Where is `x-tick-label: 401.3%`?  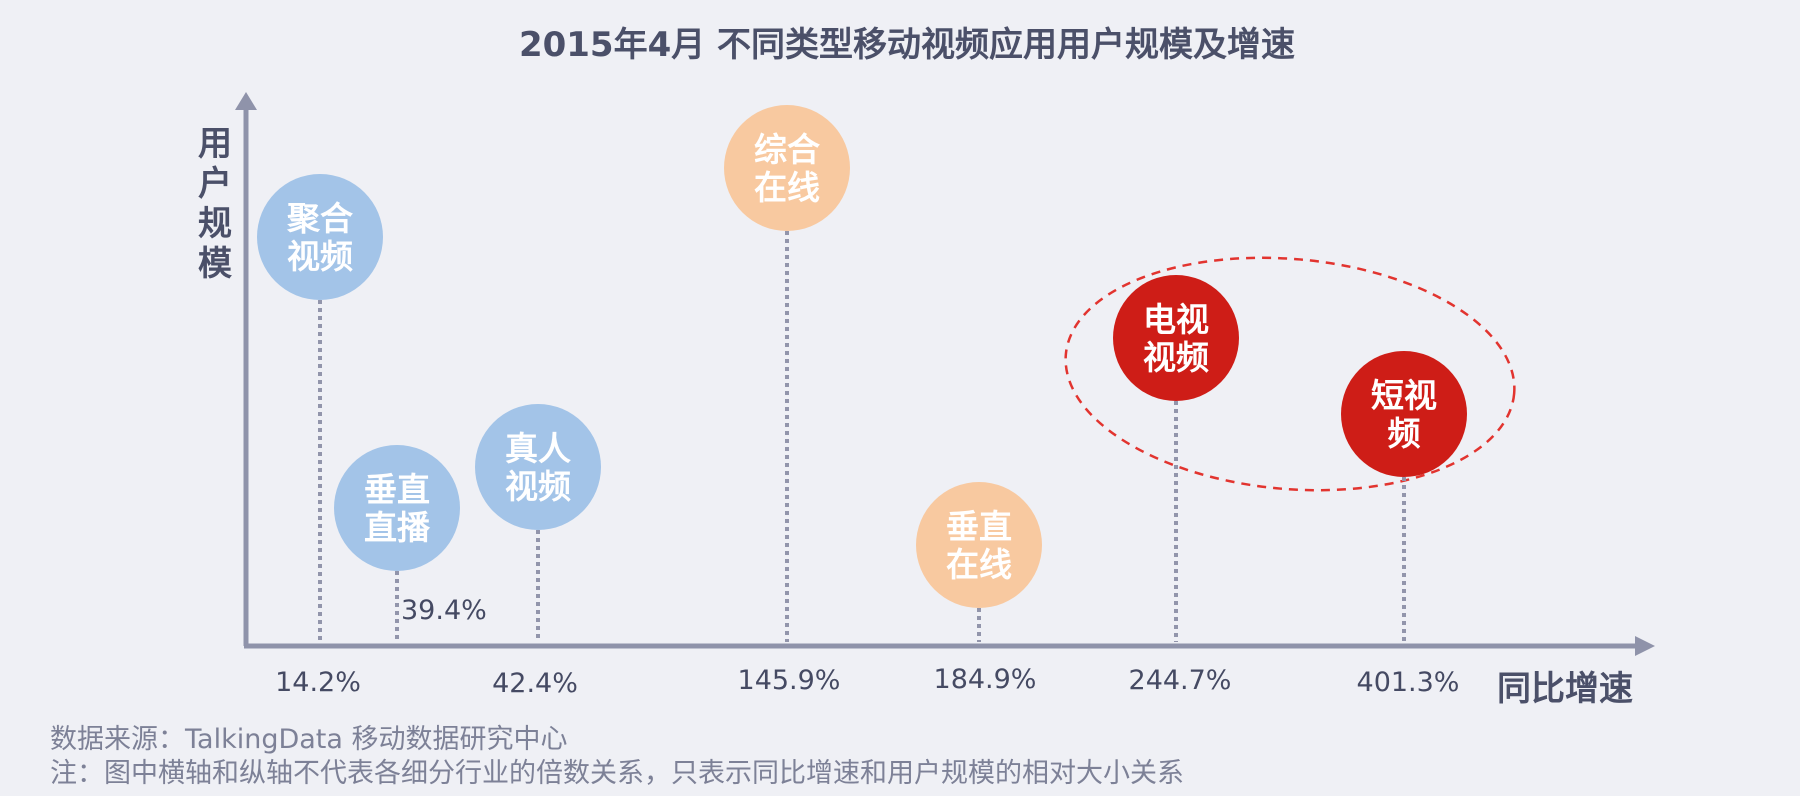
x-tick-label: 401.3% is located at coordinates (1408, 682).